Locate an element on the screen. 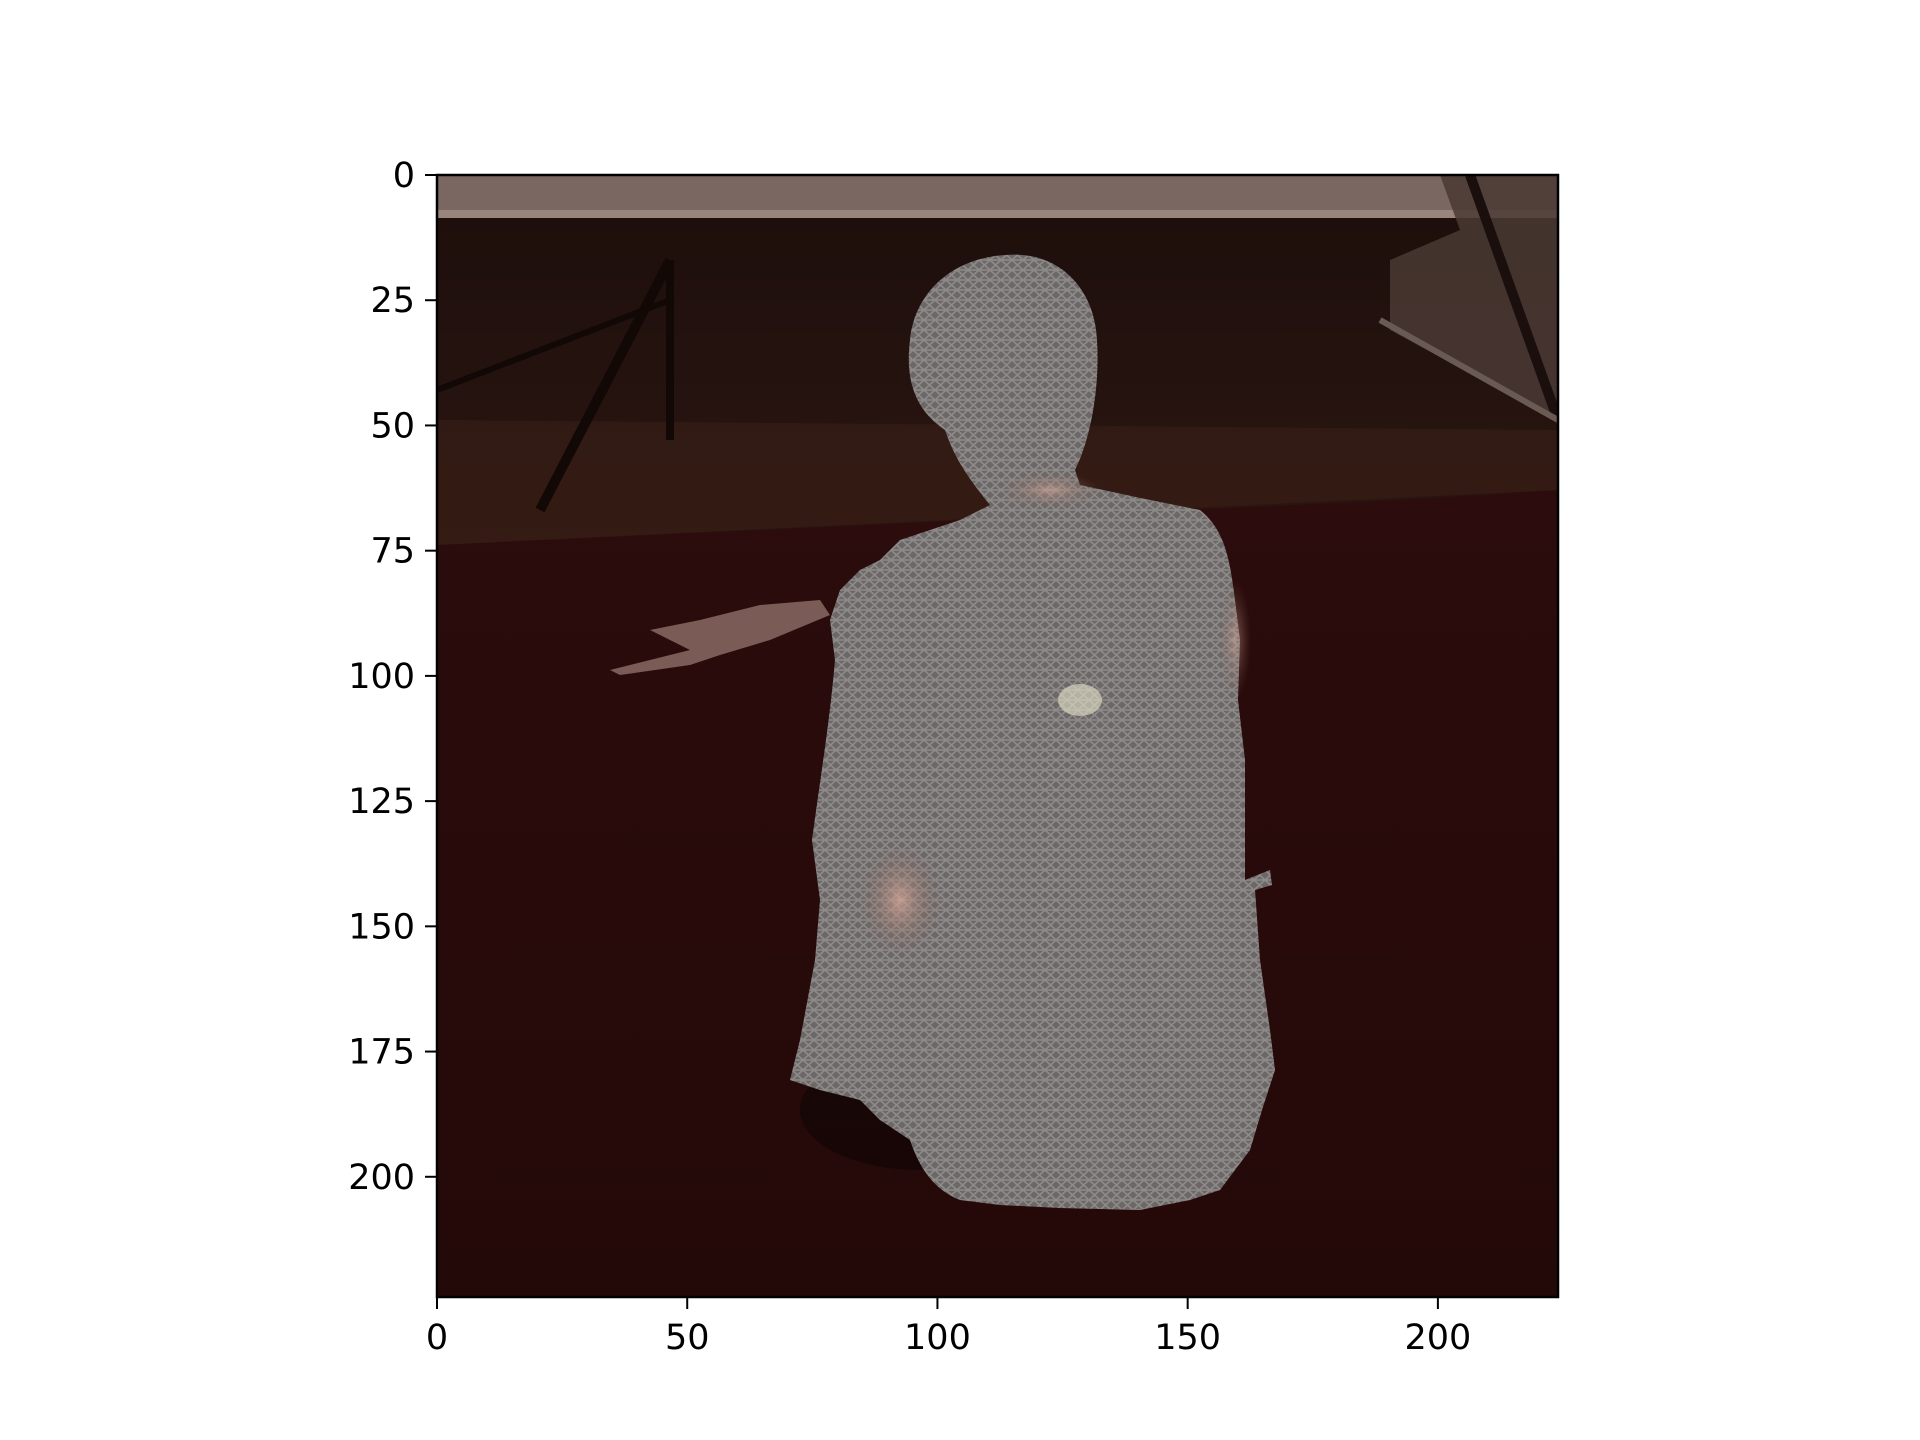  y-tick-label: 50 is located at coordinates (392, 426).